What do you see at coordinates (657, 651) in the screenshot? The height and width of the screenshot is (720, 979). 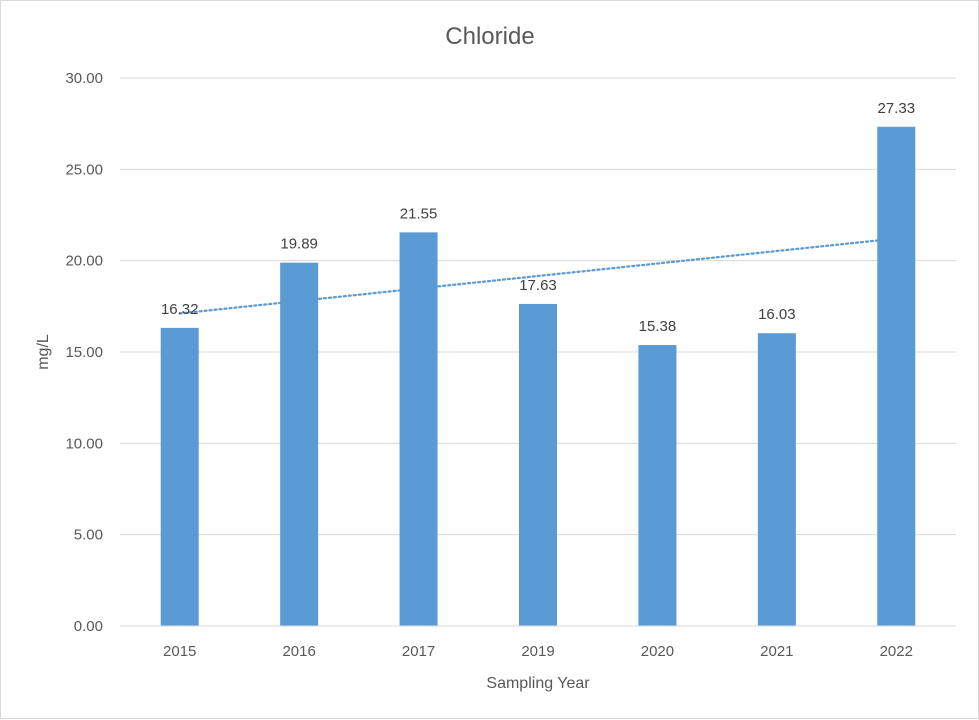 I see `x-tick-label: 2020` at bounding box center [657, 651].